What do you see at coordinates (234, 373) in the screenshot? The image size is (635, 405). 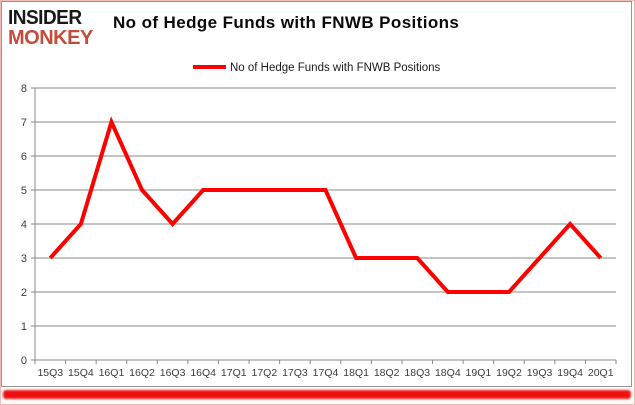 I see `x-axis-label: 17Q1` at bounding box center [234, 373].